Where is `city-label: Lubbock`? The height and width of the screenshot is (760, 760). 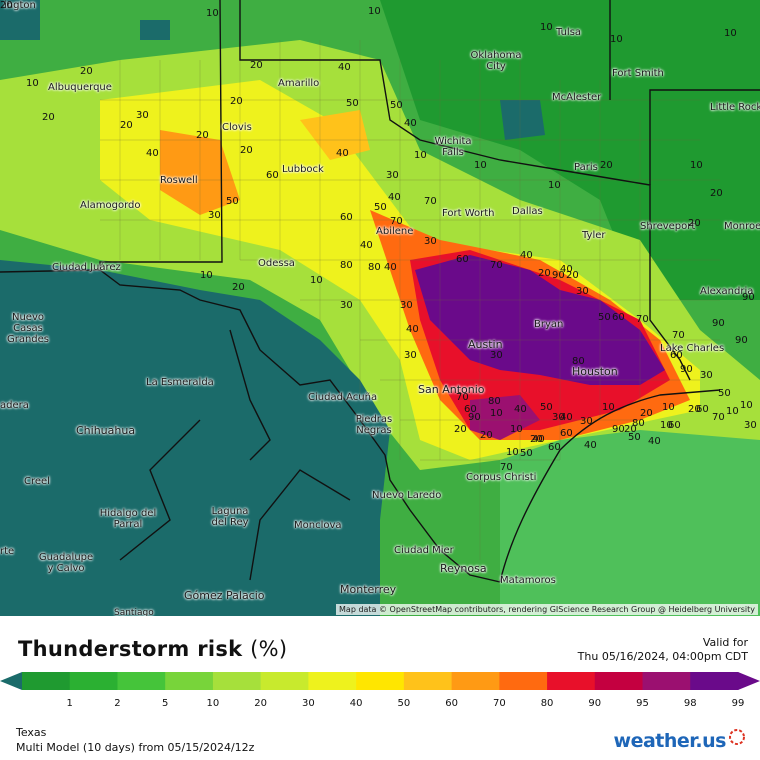 city-label: Lubbock is located at coordinates (303, 169).